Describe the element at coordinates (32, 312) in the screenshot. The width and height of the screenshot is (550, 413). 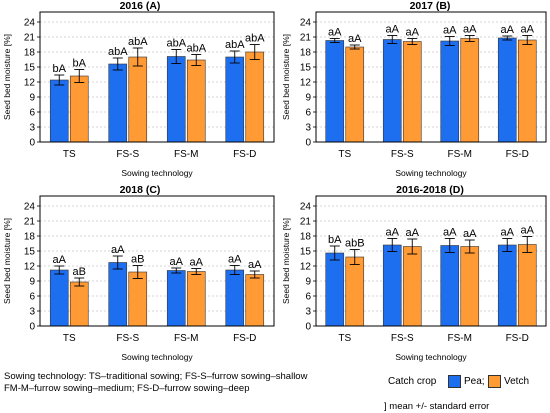
I see `panel-3-ytick-label: 3` at that location.